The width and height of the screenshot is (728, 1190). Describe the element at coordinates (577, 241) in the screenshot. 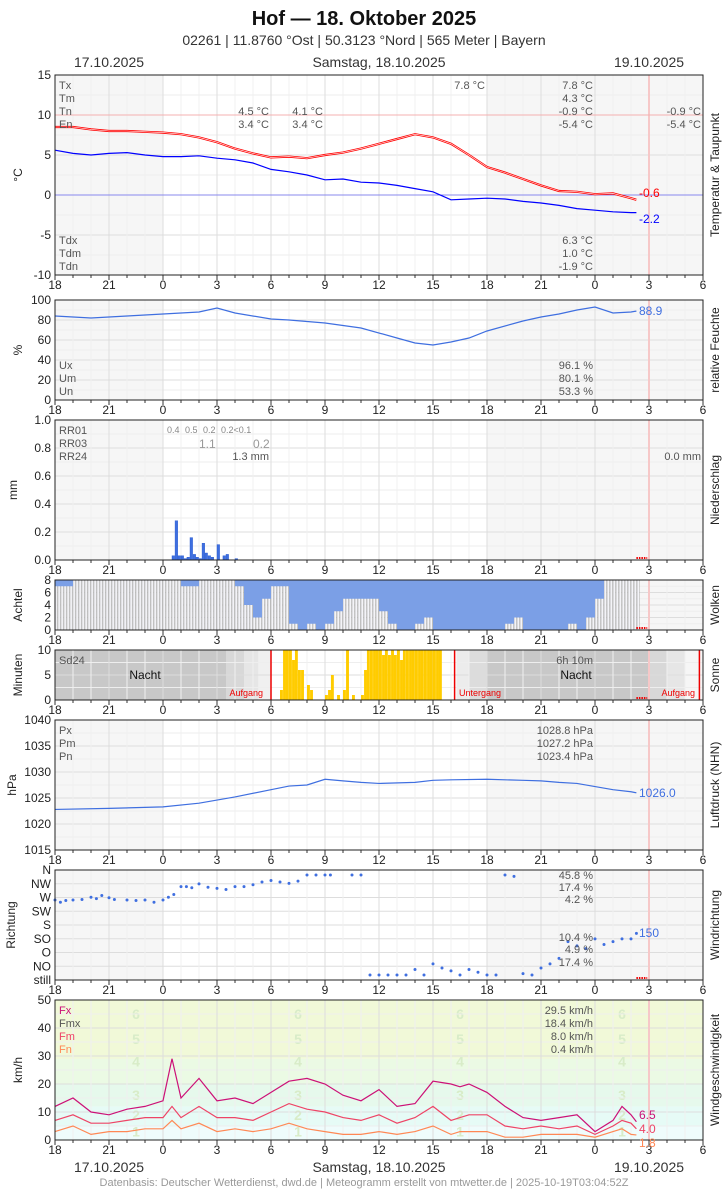

I see `tdx-value: 6.3 °C` at that location.